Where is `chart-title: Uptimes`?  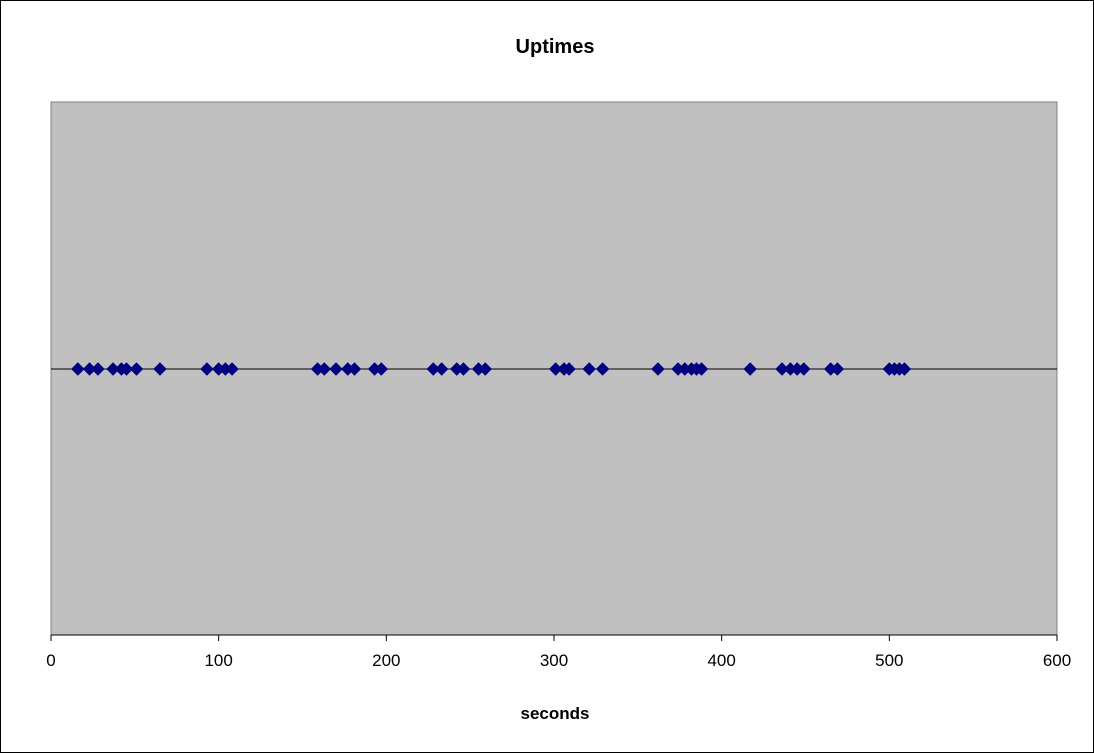
chart-title: Uptimes is located at coordinates (555, 47).